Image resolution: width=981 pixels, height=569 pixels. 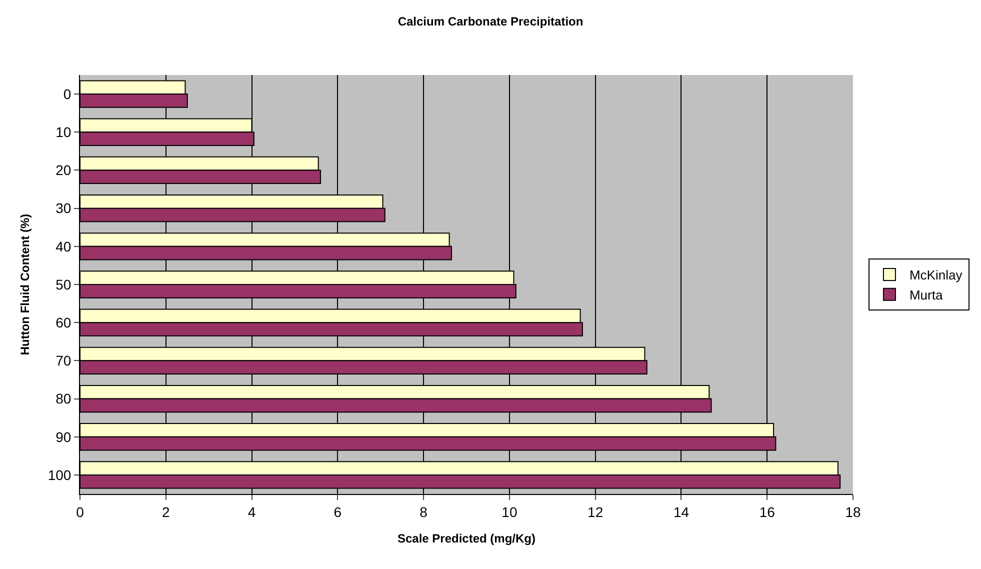 What do you see at coordinates (64, 284) in the screenshot?
I see `y-tick-label: 50` at bounding box center [64, 284].